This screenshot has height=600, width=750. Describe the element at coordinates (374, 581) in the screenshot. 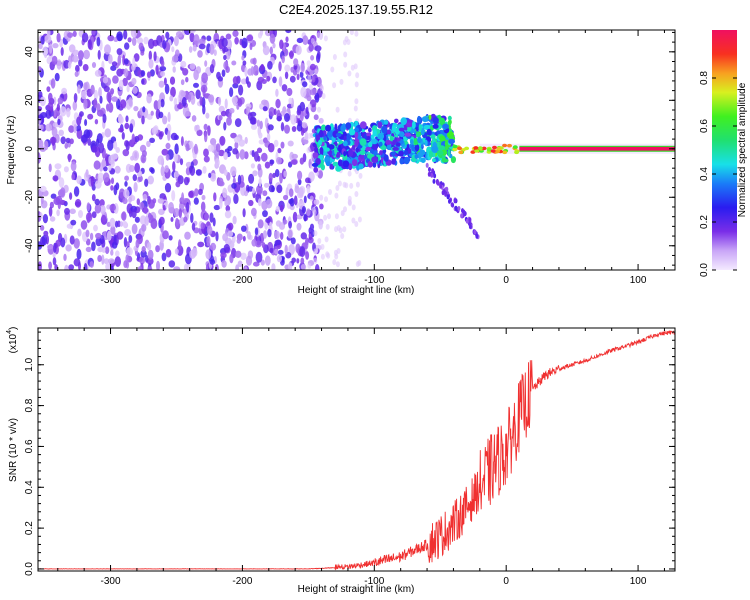

I see `x-tick-label: -100` at that location.